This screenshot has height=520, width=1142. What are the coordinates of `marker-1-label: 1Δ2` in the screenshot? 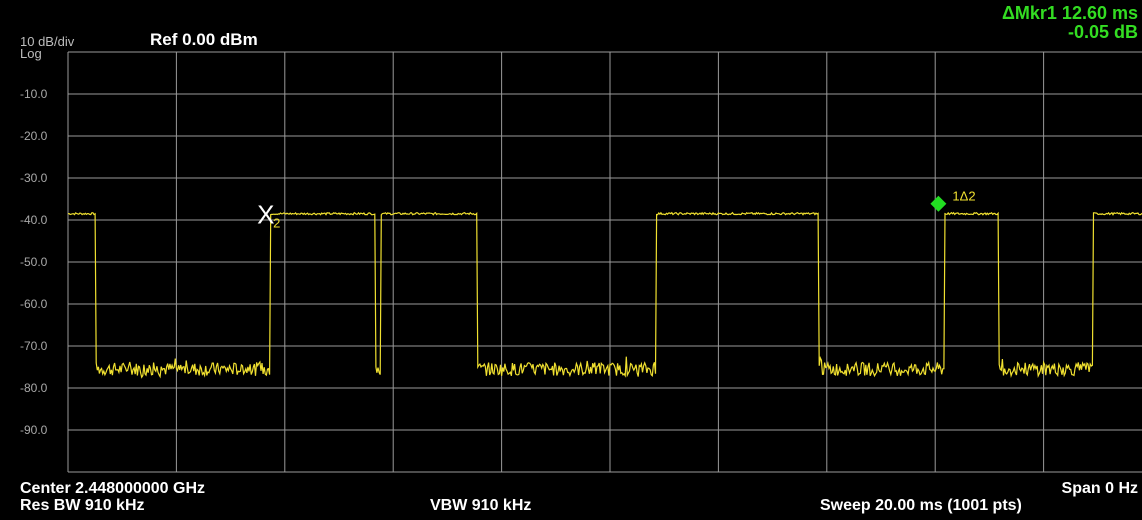 It's located at (963, 196).